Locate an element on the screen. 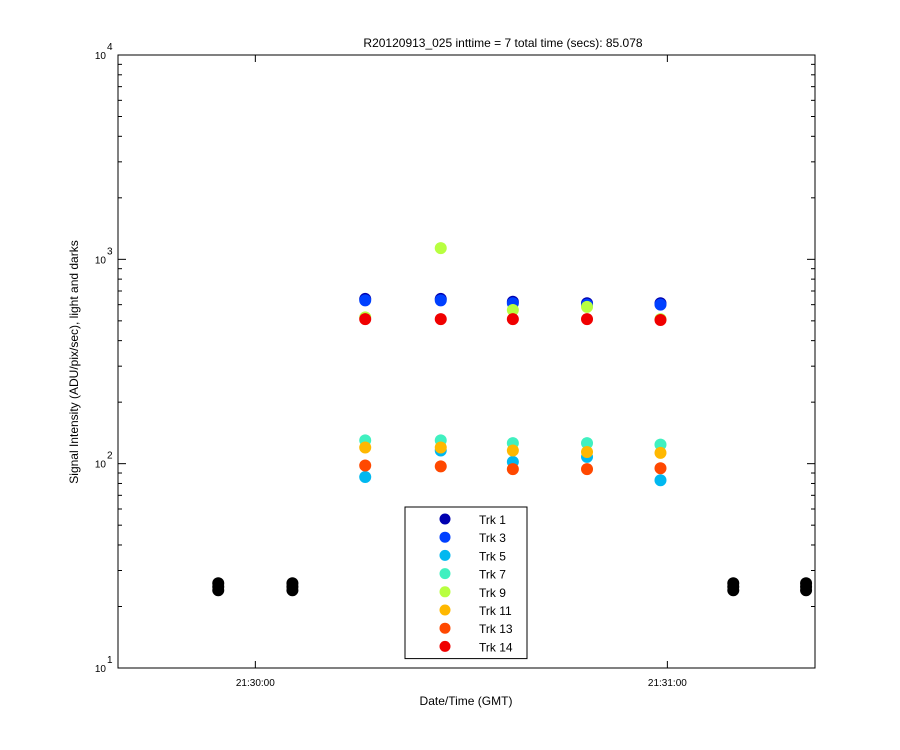  y-tick-exponent: 2 is located at coordinates (110, 456).